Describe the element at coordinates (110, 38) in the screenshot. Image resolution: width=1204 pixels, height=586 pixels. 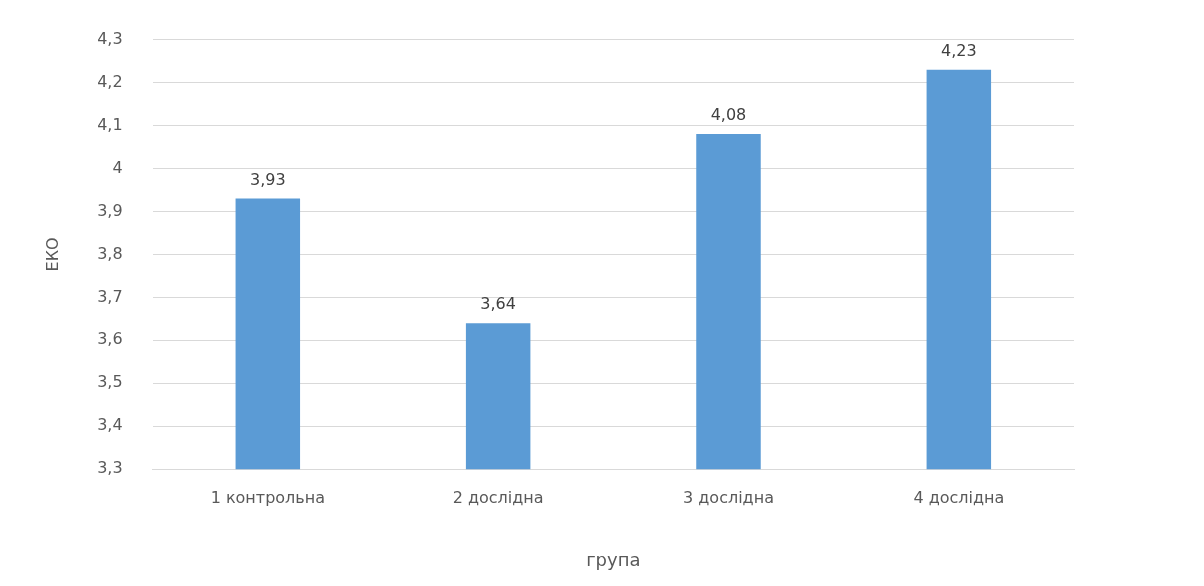
I see `y-tick-label: 4,3` at that location.